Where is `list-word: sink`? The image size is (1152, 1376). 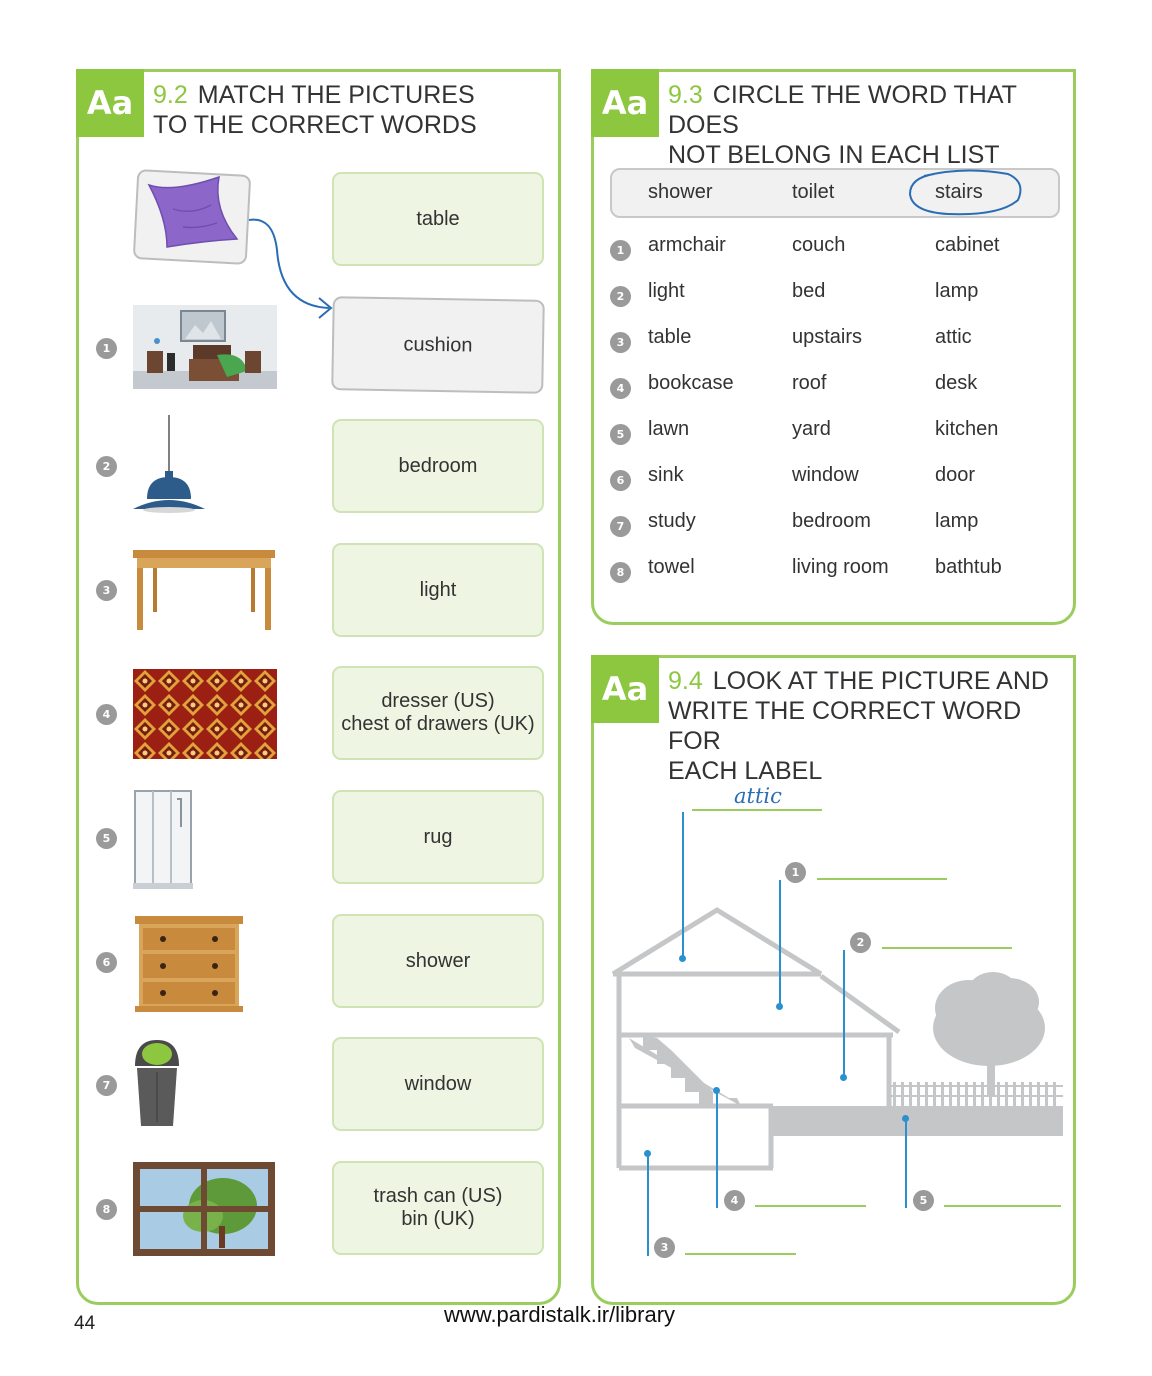
list-word: sink is located at coordinates (666, 475).